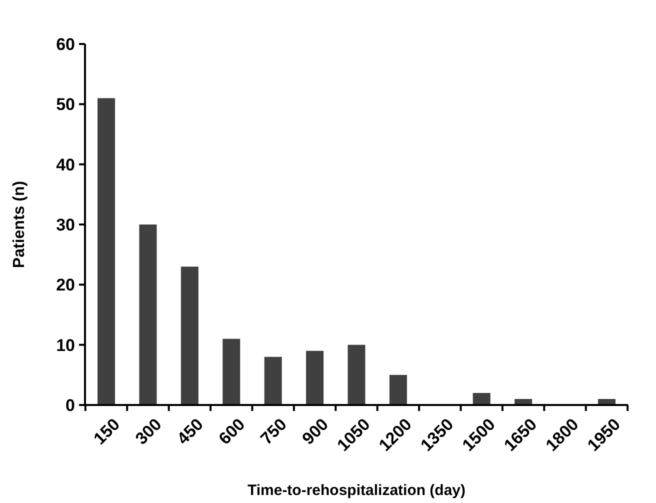 The height and width of the screenshot is (503, 656). What do you see at coordinates (356, 490) in the screenshot?
I see `x-axis-title: Time-to-rehospitalization (day)` at bounding box center [356, 490].